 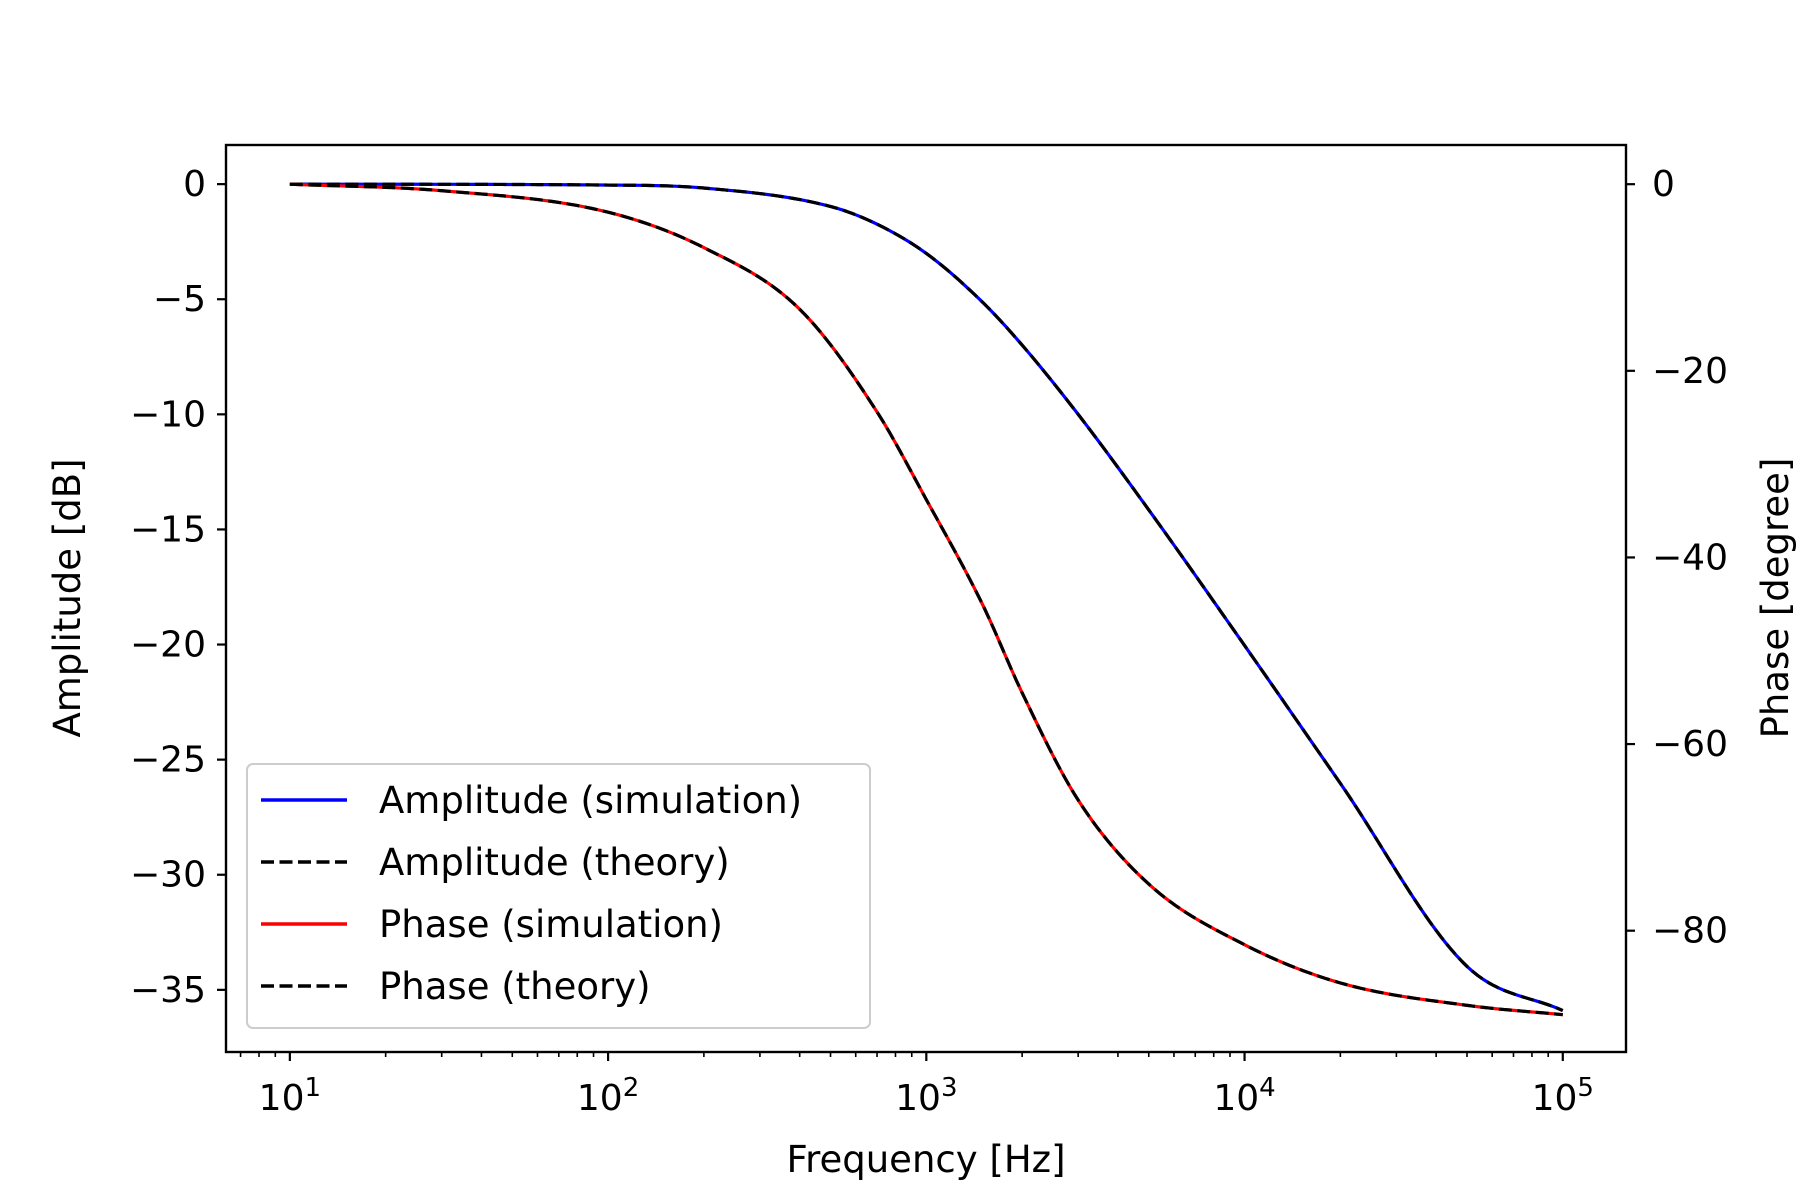 I want to click on left-y-axis-ticks: 0 −5 −10 −15 −20 −25 −30 −35, so click(x=178, y=587).